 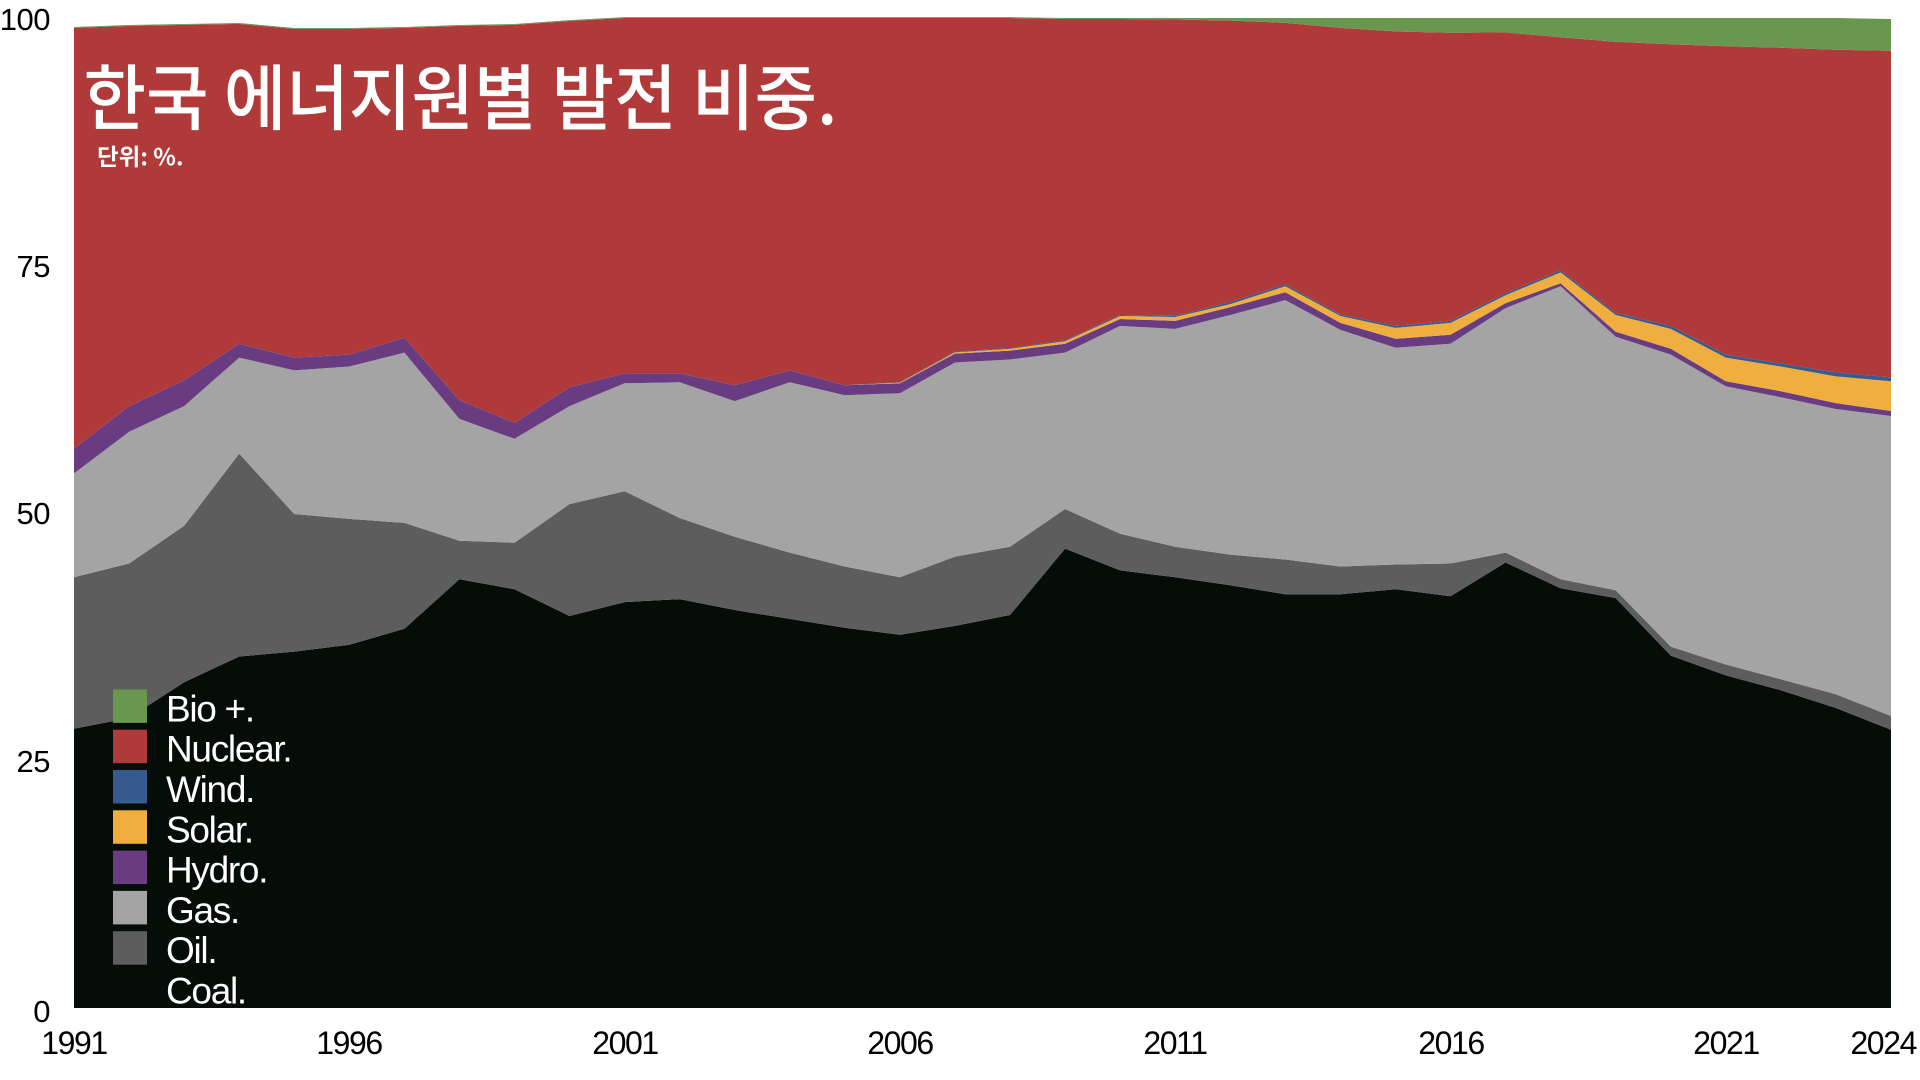 What do you see at coordinates (216, 870) in the screenshot?
I see `svg-text: Hydro.` at bounding box center [216, 870].